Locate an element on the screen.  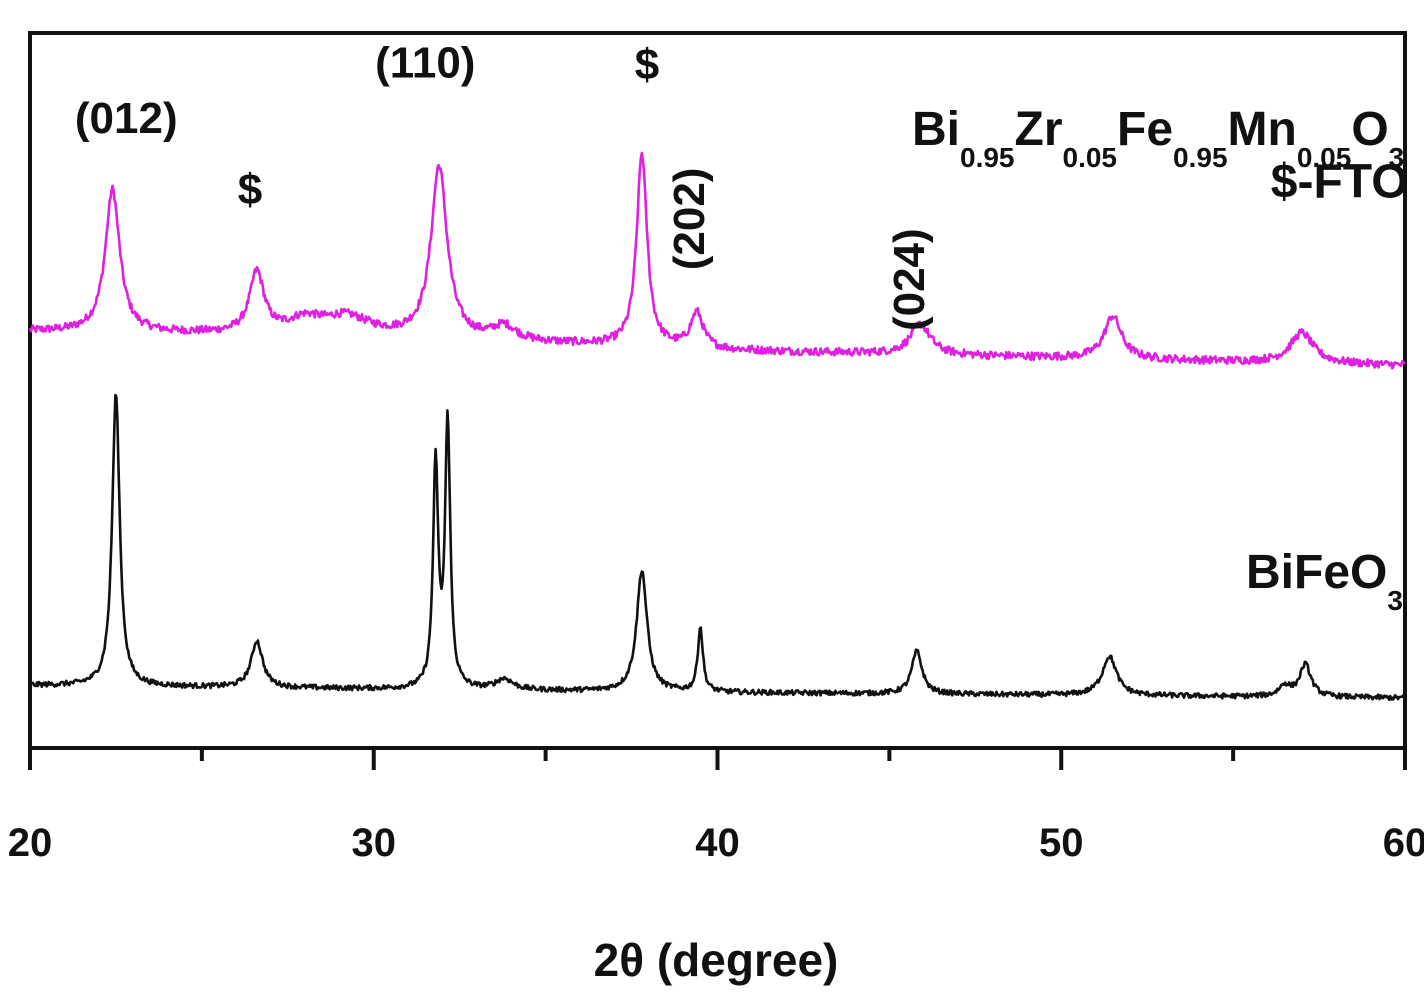
x-tick-label: 40 is located at coordinates (717, 843).